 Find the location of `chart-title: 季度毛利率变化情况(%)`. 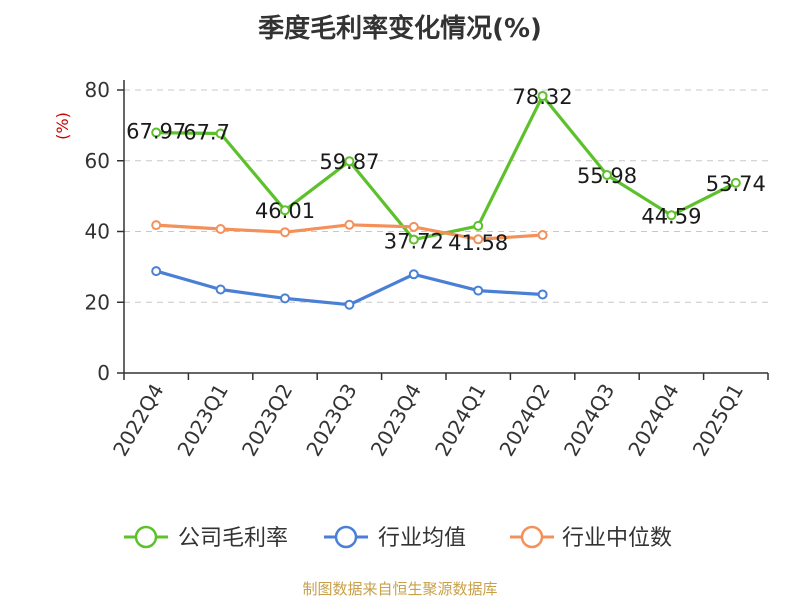

chart-title: 季度毛利率变化情况(%) is located at coordinates (400, 29).